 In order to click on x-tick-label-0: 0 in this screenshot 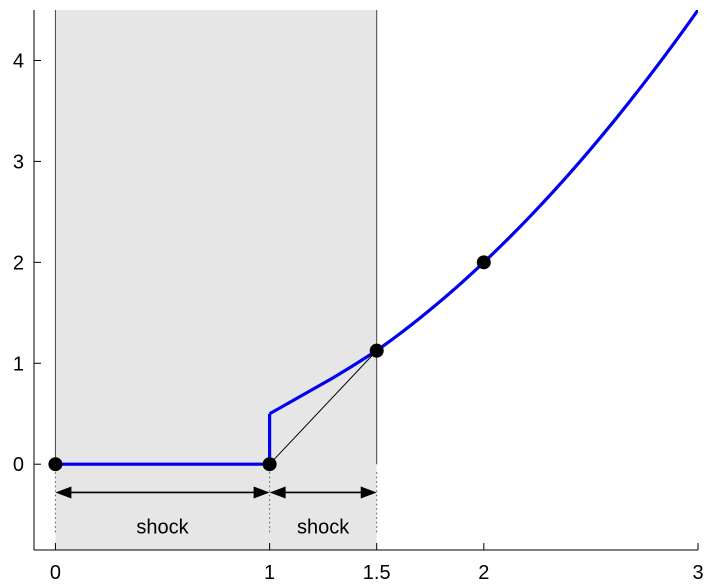, I will do `click(55, 573)`.